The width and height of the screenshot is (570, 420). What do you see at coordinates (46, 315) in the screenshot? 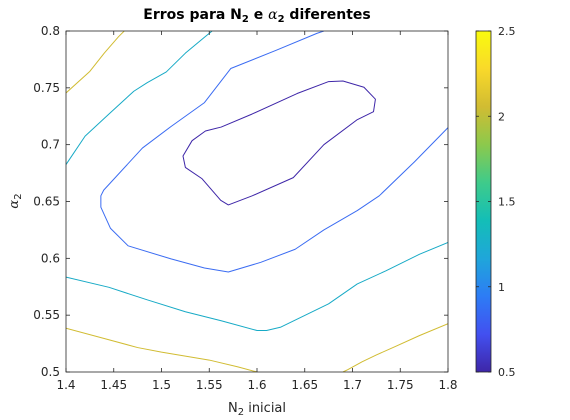
I see `y-tick-label: 0.55` at bounding box center [46, 315].